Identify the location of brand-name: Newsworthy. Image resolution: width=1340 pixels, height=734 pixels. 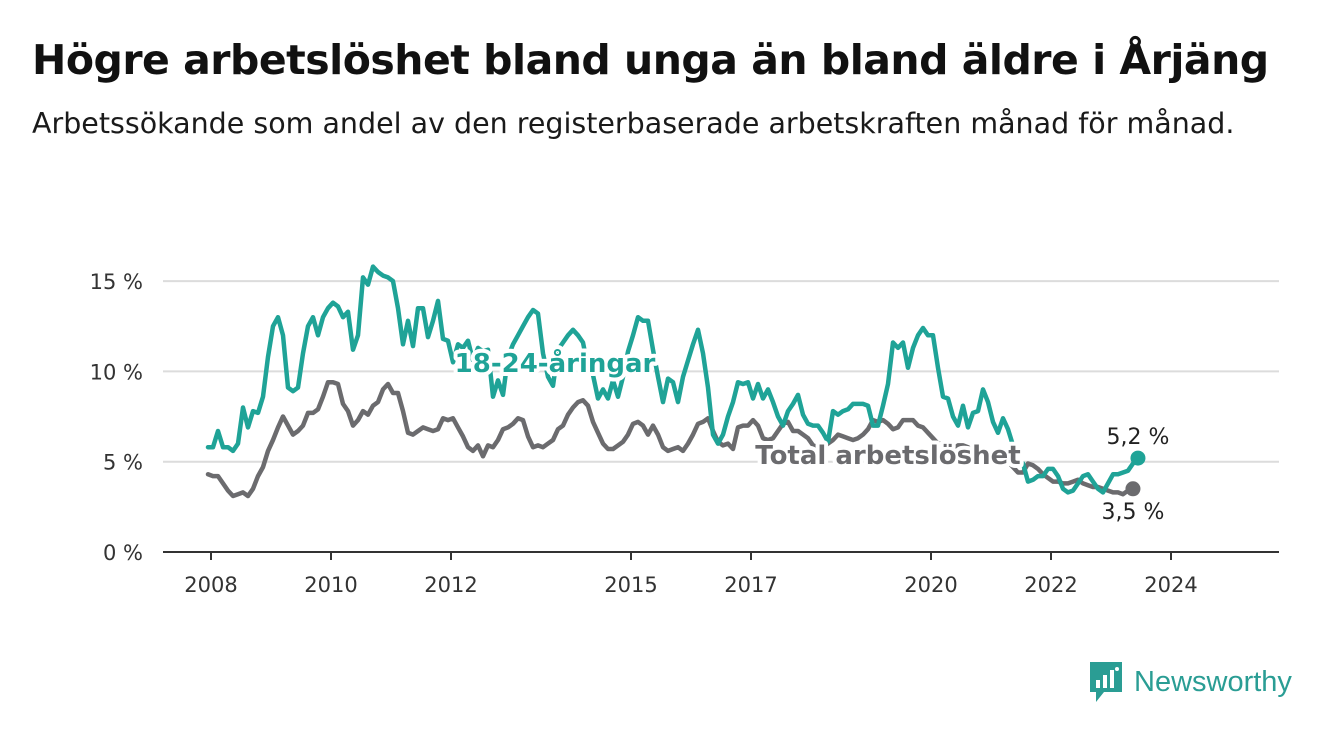
(1213, 681).